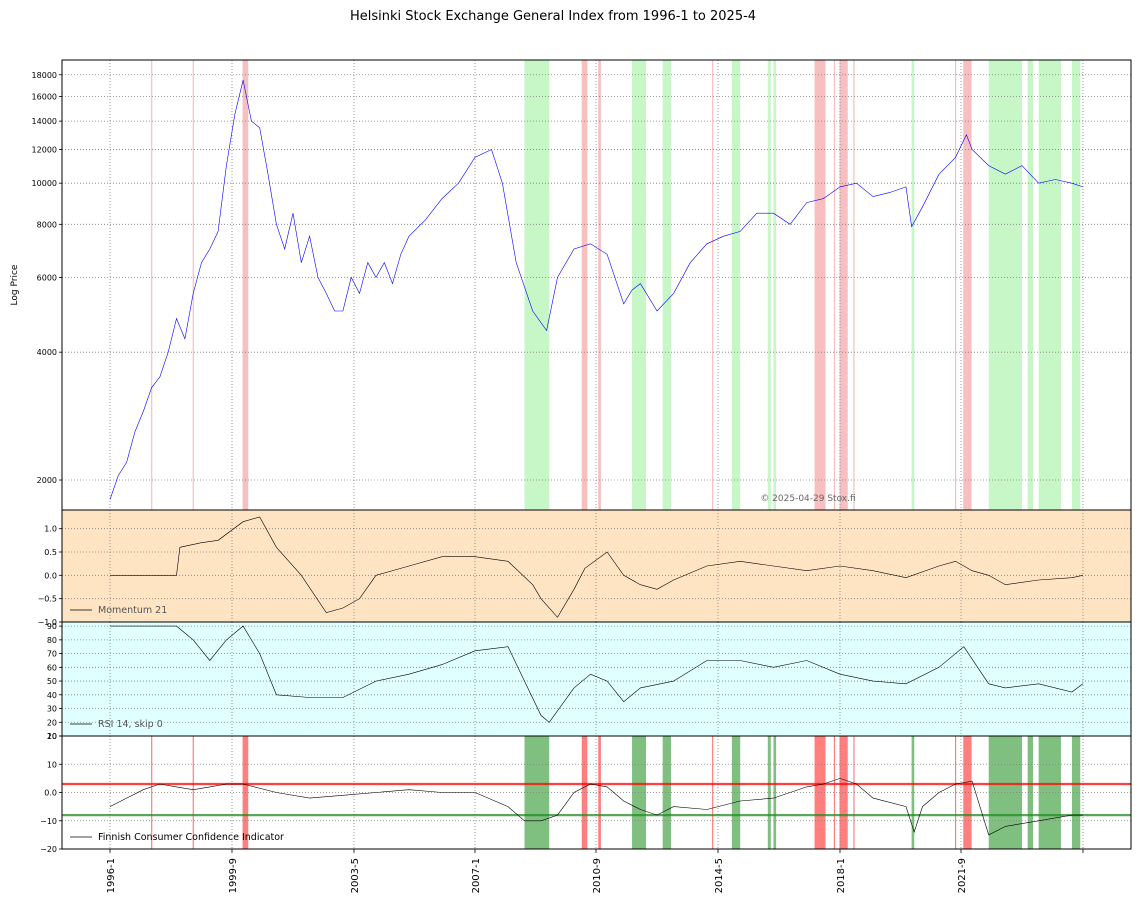  I want to click on price-ytick-label: 18000, so click(44, 75).